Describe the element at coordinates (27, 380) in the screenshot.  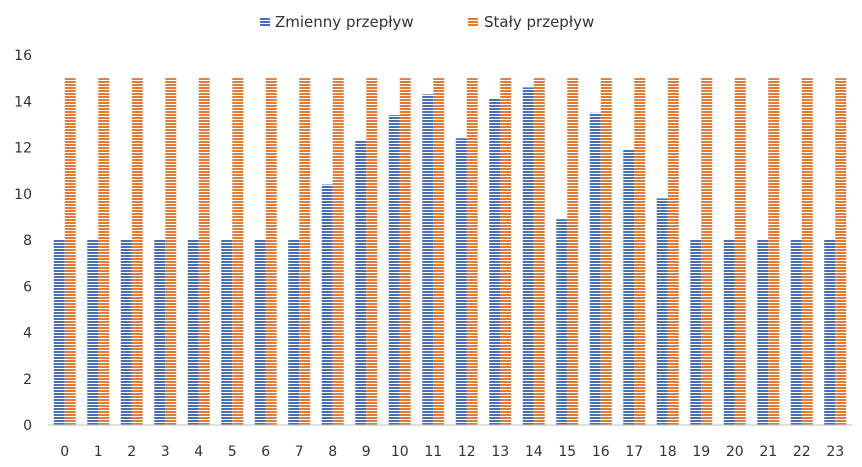
I see `y-tick-label: 2` at that location.